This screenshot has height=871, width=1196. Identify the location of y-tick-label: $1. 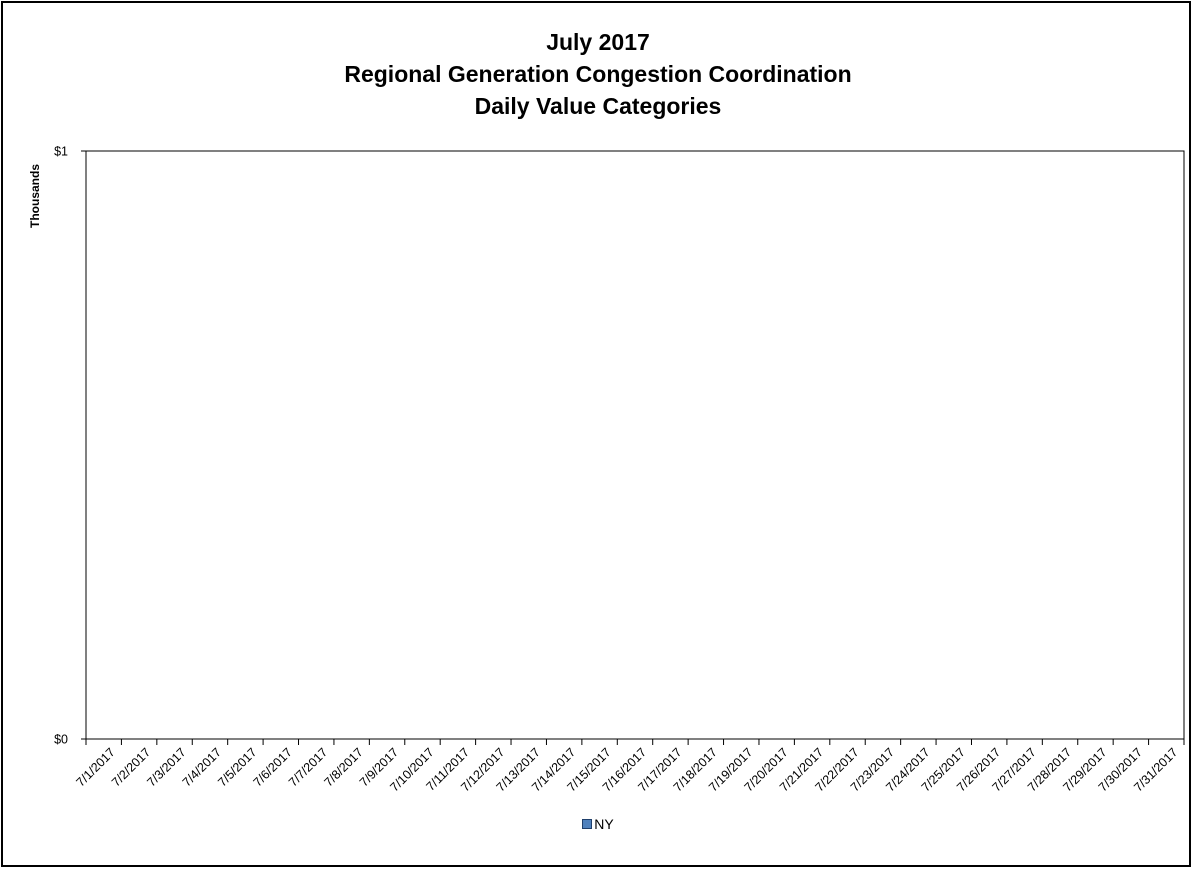
(61, 152).